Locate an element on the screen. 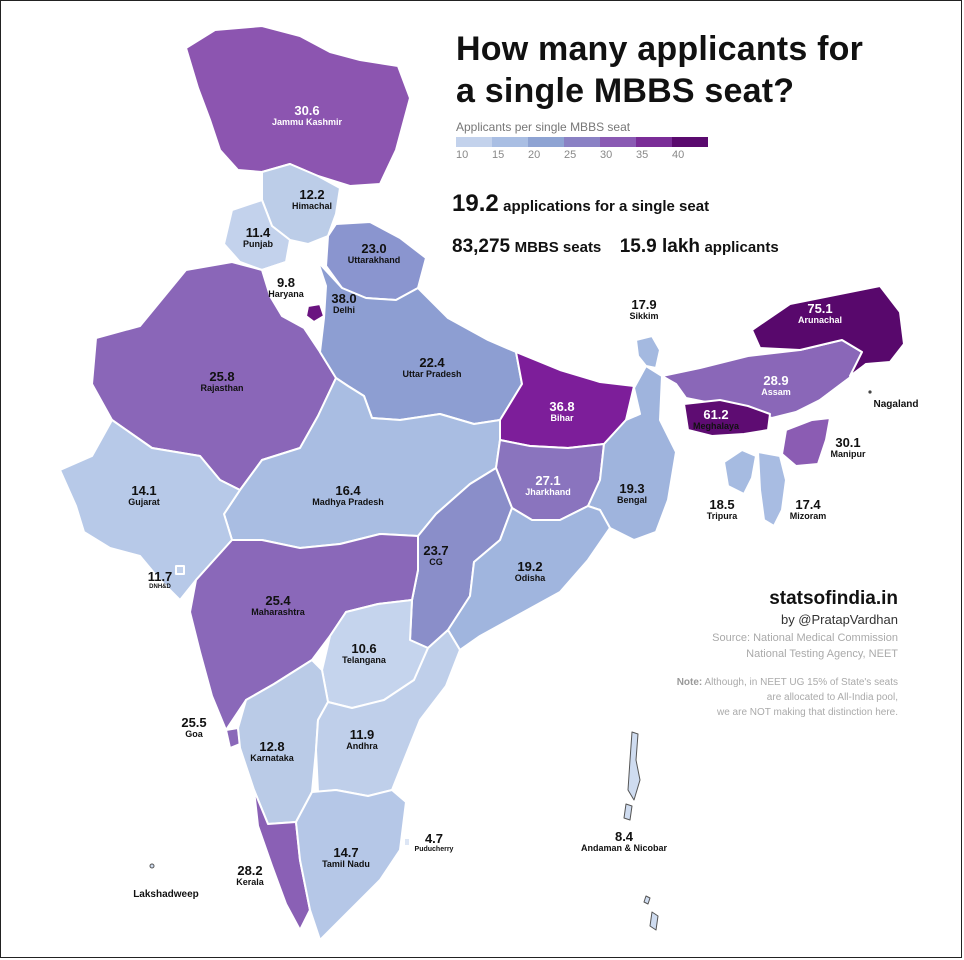 The height and width of the screenshot is (960, 964). legend-tick-label: 35 is located at coordinates (642, 155).